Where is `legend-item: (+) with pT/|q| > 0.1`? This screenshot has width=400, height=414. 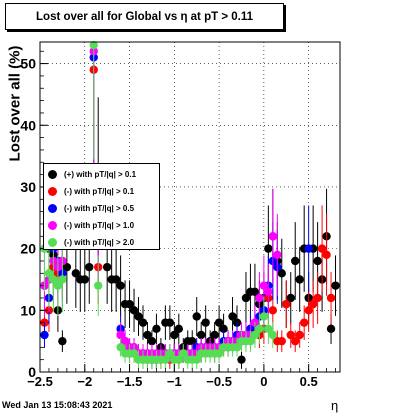
legend-item: (+) with pT/|q| > 0.1 is located at coordinates (92, 174).